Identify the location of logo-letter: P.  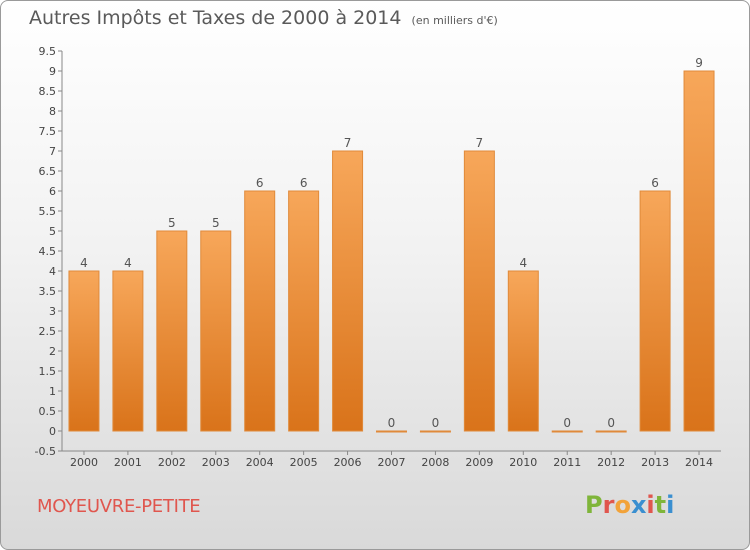
(594, 505).